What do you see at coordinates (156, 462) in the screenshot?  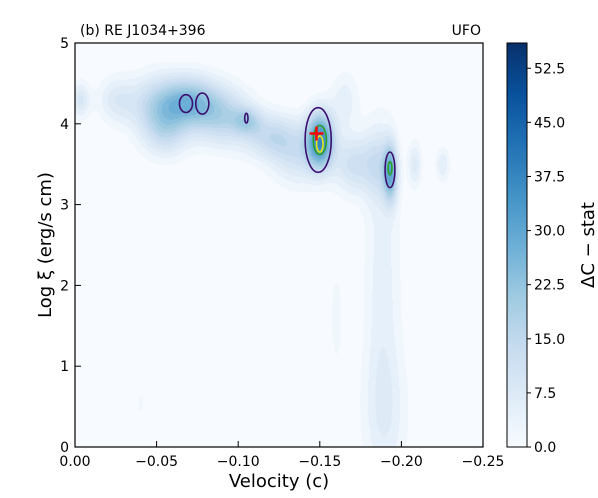 I see `x-tick-label: −0.05` at bounding box center [156, 462].